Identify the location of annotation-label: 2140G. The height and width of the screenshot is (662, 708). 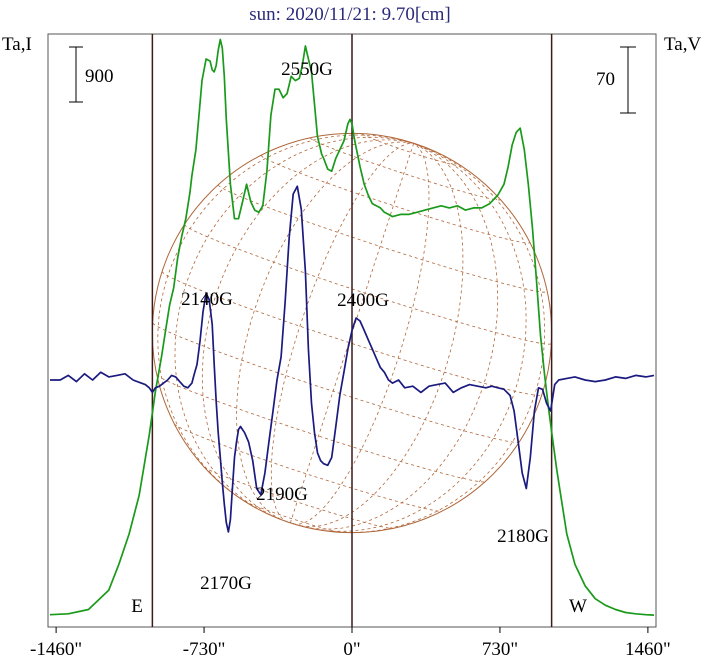
(207, 299).